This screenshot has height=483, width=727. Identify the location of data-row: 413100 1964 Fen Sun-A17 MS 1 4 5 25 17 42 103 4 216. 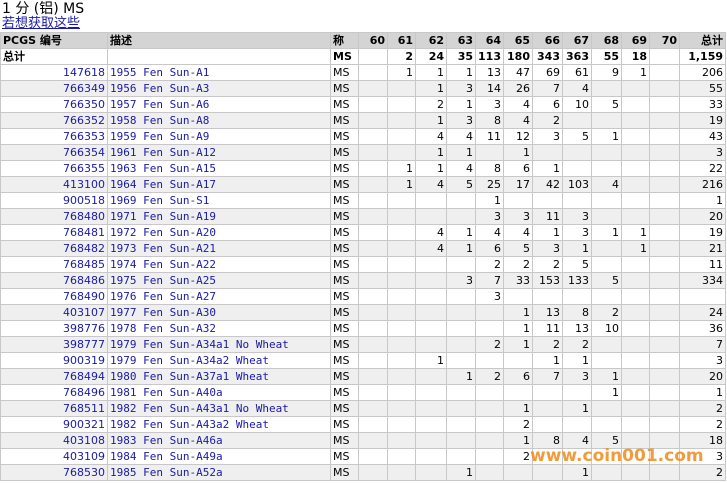
(363, 184).